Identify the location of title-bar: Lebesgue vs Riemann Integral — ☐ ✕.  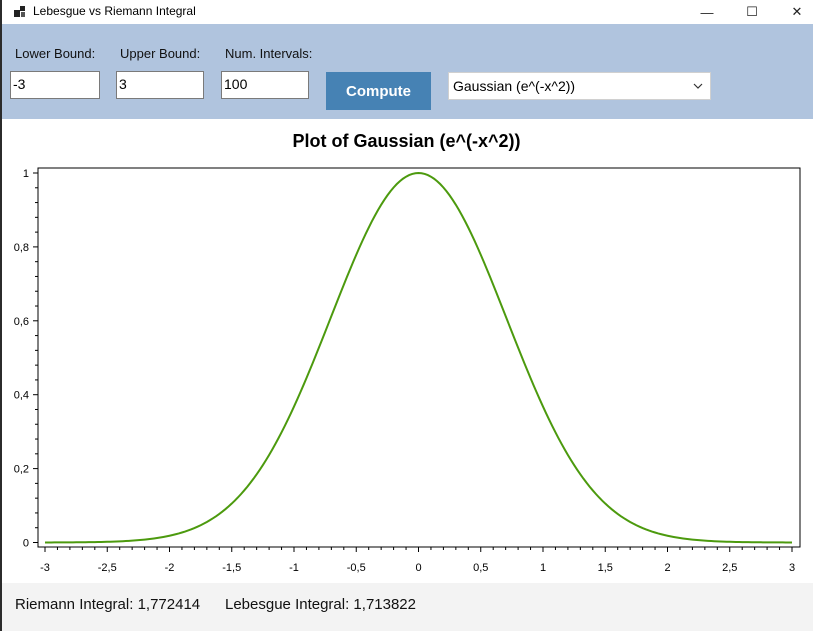
(407, 12).